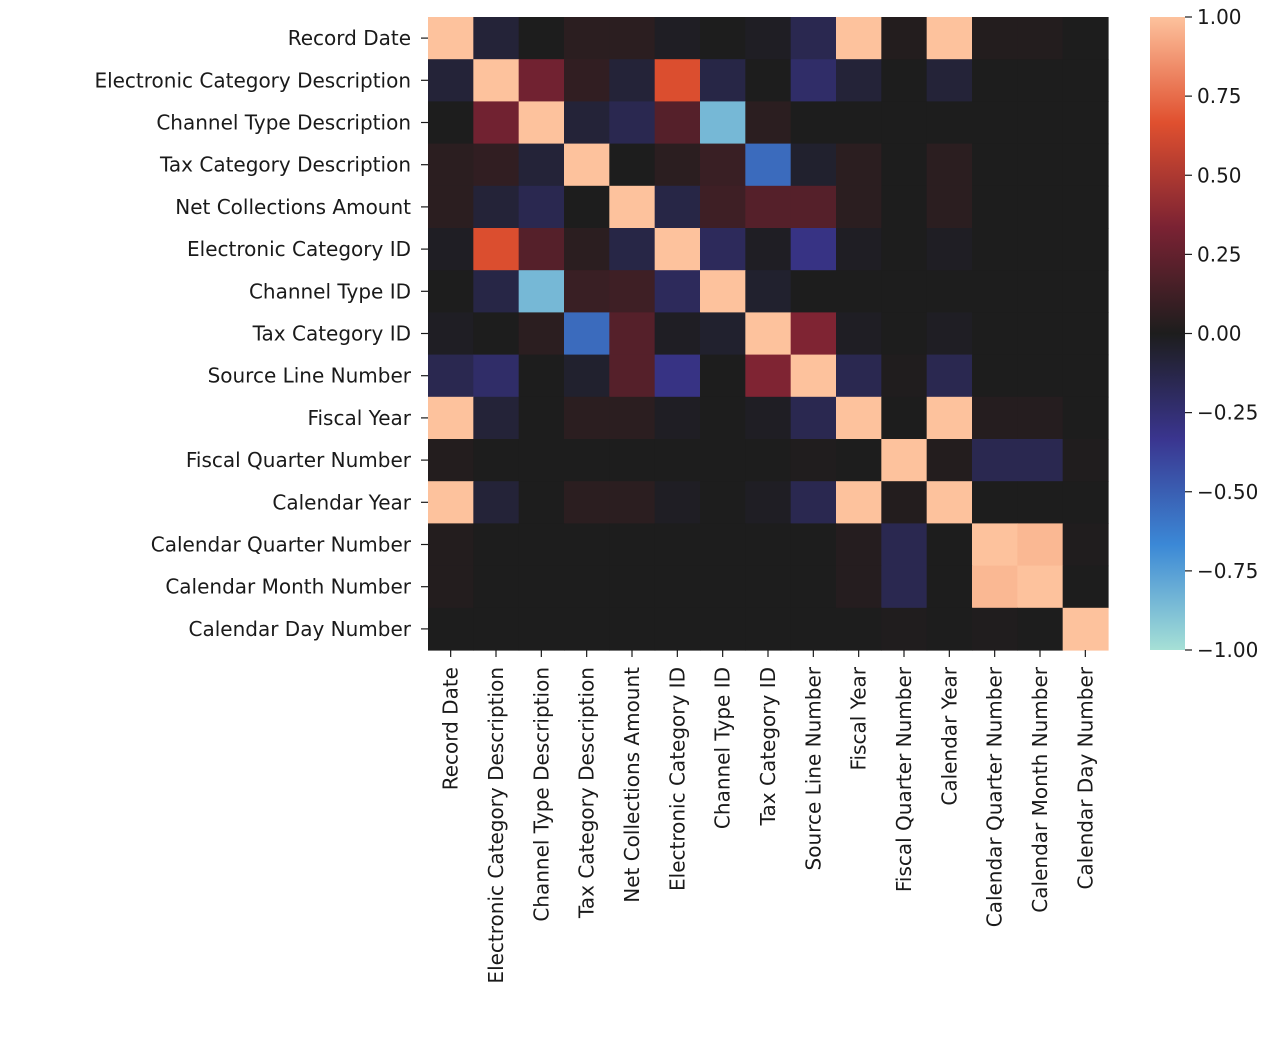 The width and height of the screenshot is (1275, 1064). Describe the element at coordinates (288, 587) in the screenshot. I see `y-tick-label: Calendar Month Number` at that location.